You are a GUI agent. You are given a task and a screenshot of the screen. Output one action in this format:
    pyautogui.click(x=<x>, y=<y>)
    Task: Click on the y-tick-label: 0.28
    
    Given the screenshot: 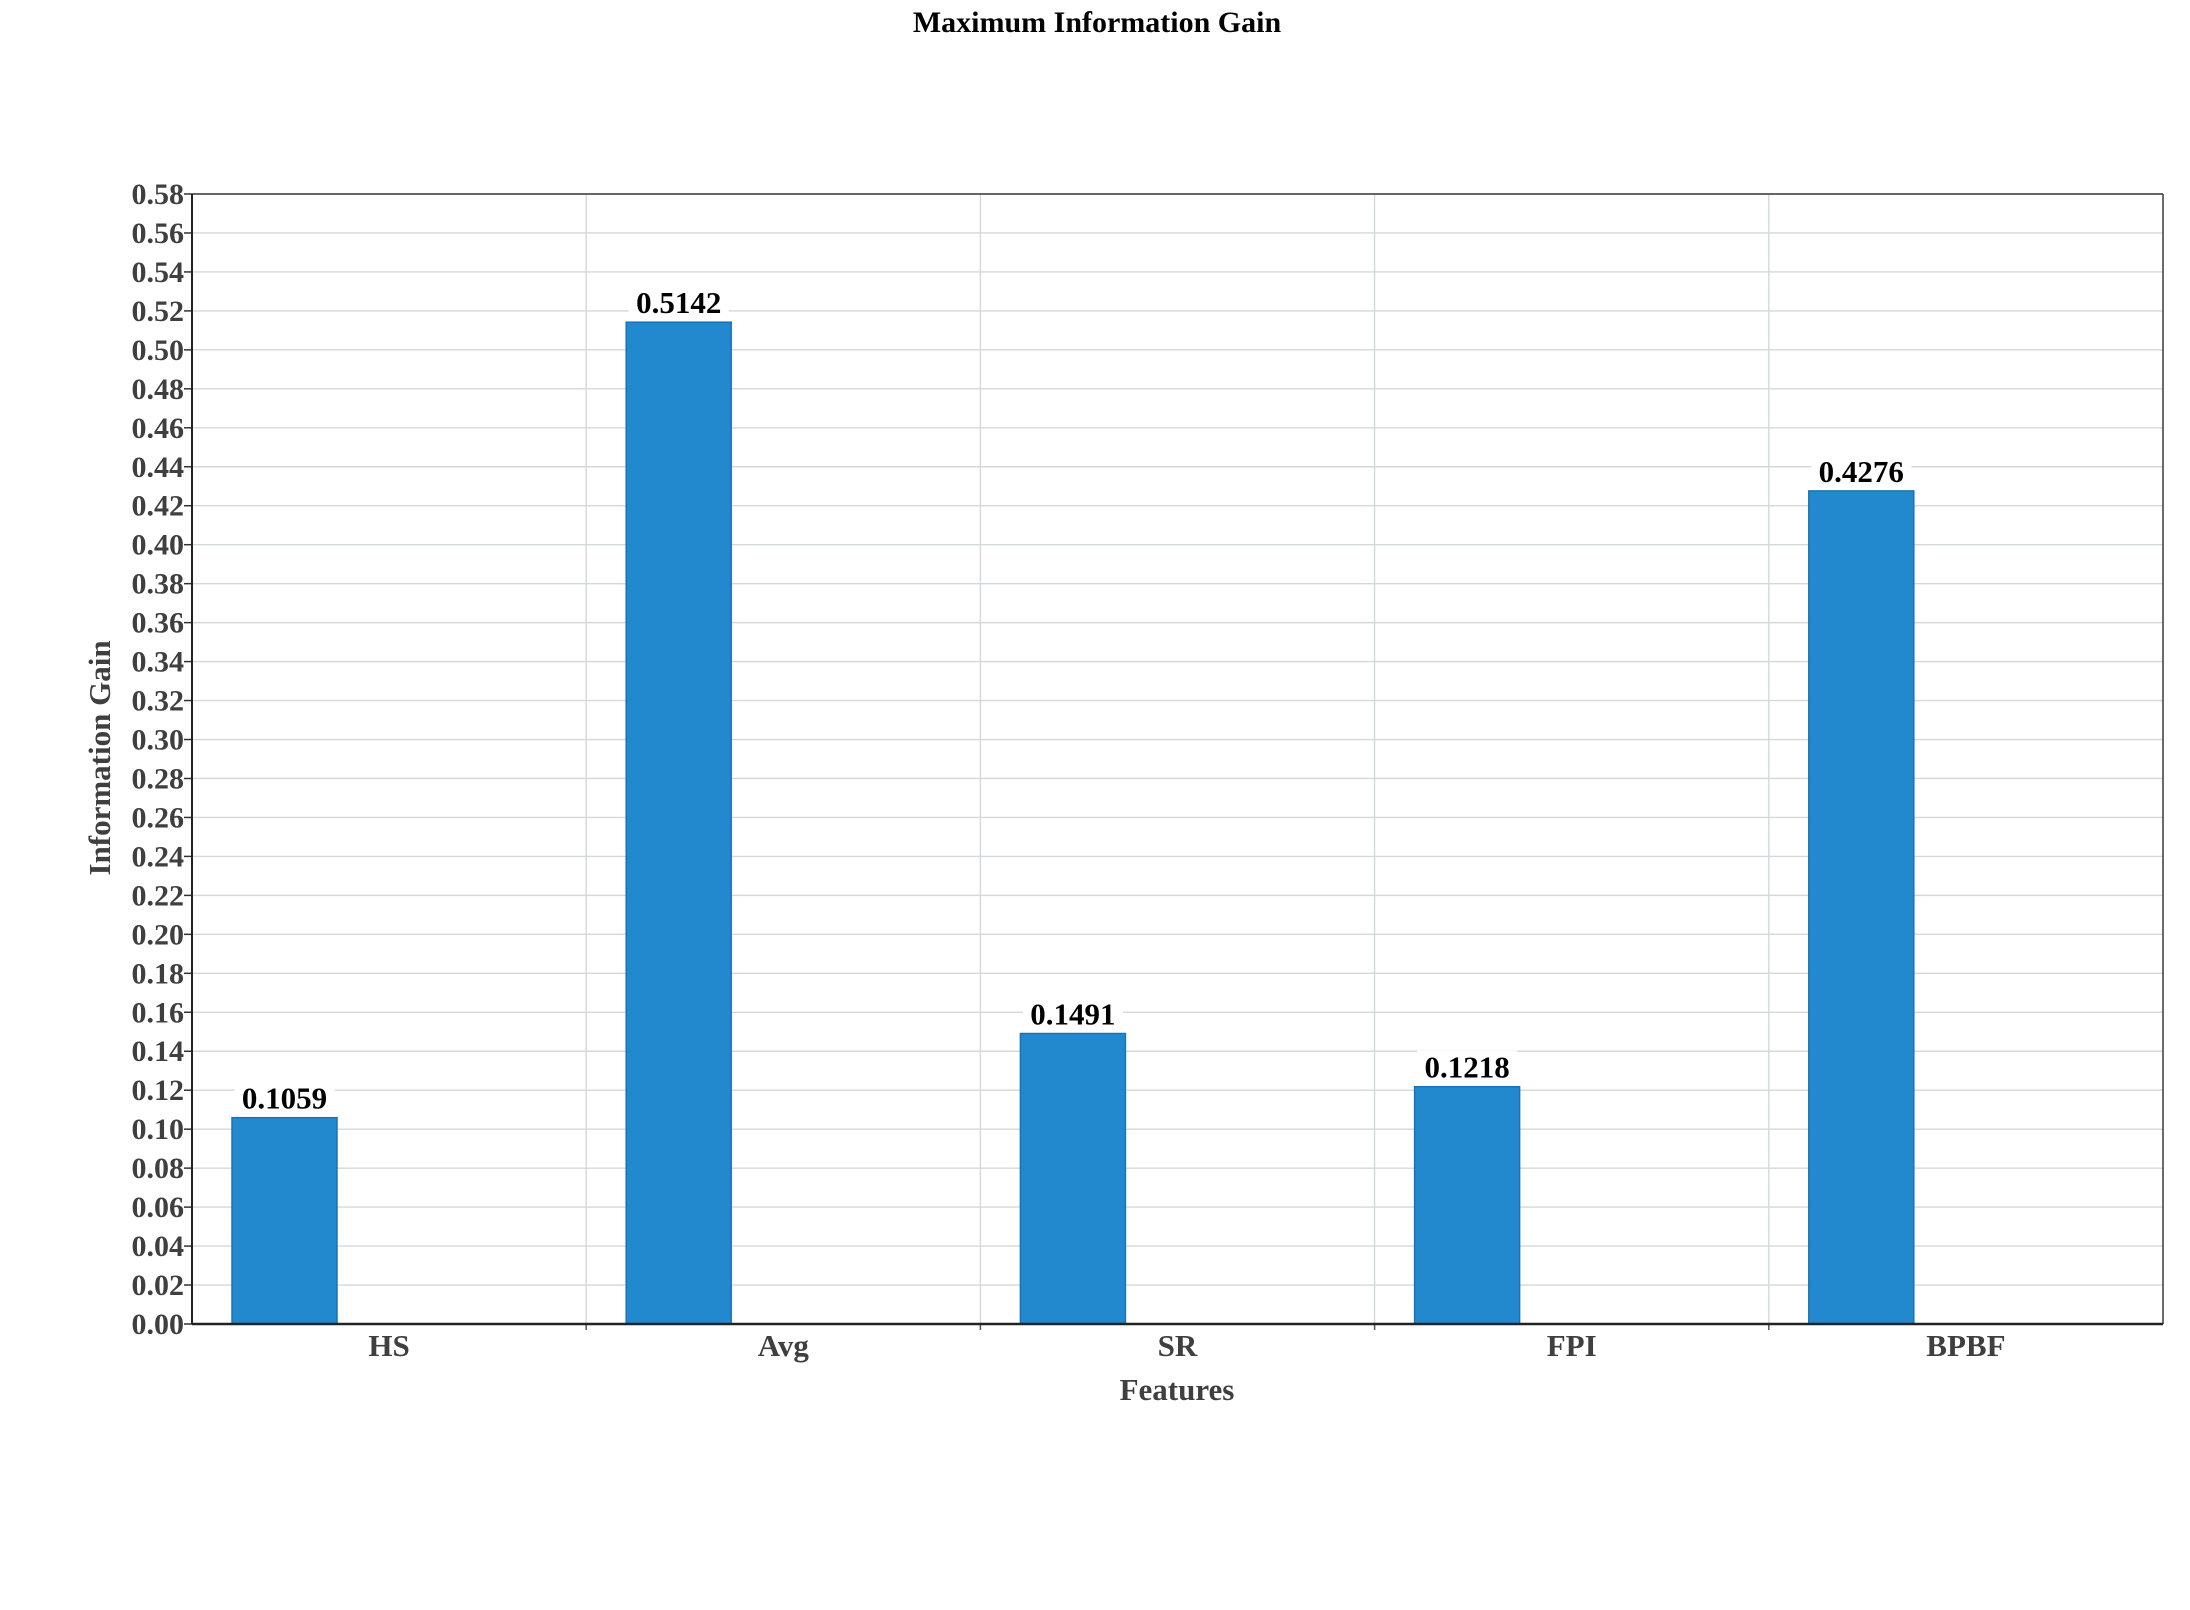 What is the action you would take?
    pyautogui.click(x=158, y=778)
    